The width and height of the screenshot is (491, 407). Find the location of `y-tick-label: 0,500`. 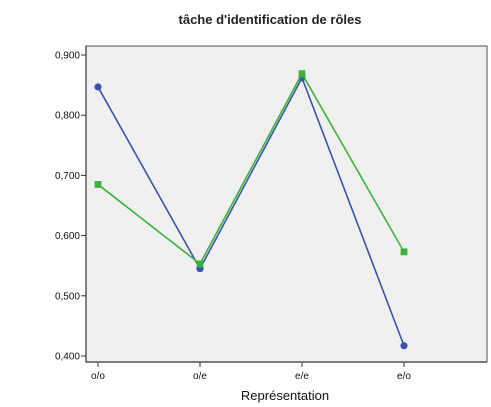

y-tick-label: 0,500 is located at coordinates (67, 296).